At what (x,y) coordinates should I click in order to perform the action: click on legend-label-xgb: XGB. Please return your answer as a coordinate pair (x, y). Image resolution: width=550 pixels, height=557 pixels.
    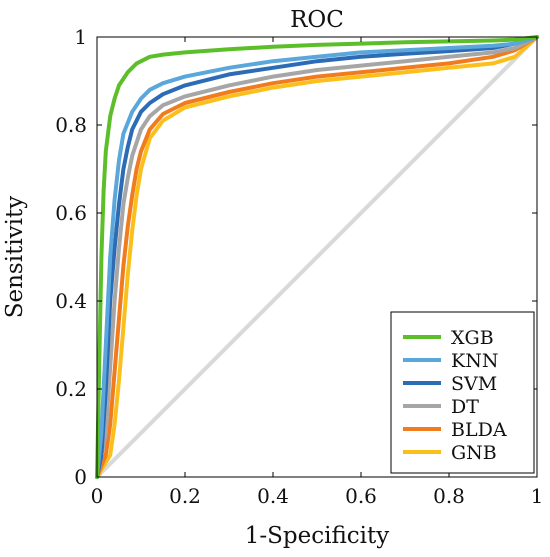
    Looking at the image, I should click on (472, 338).